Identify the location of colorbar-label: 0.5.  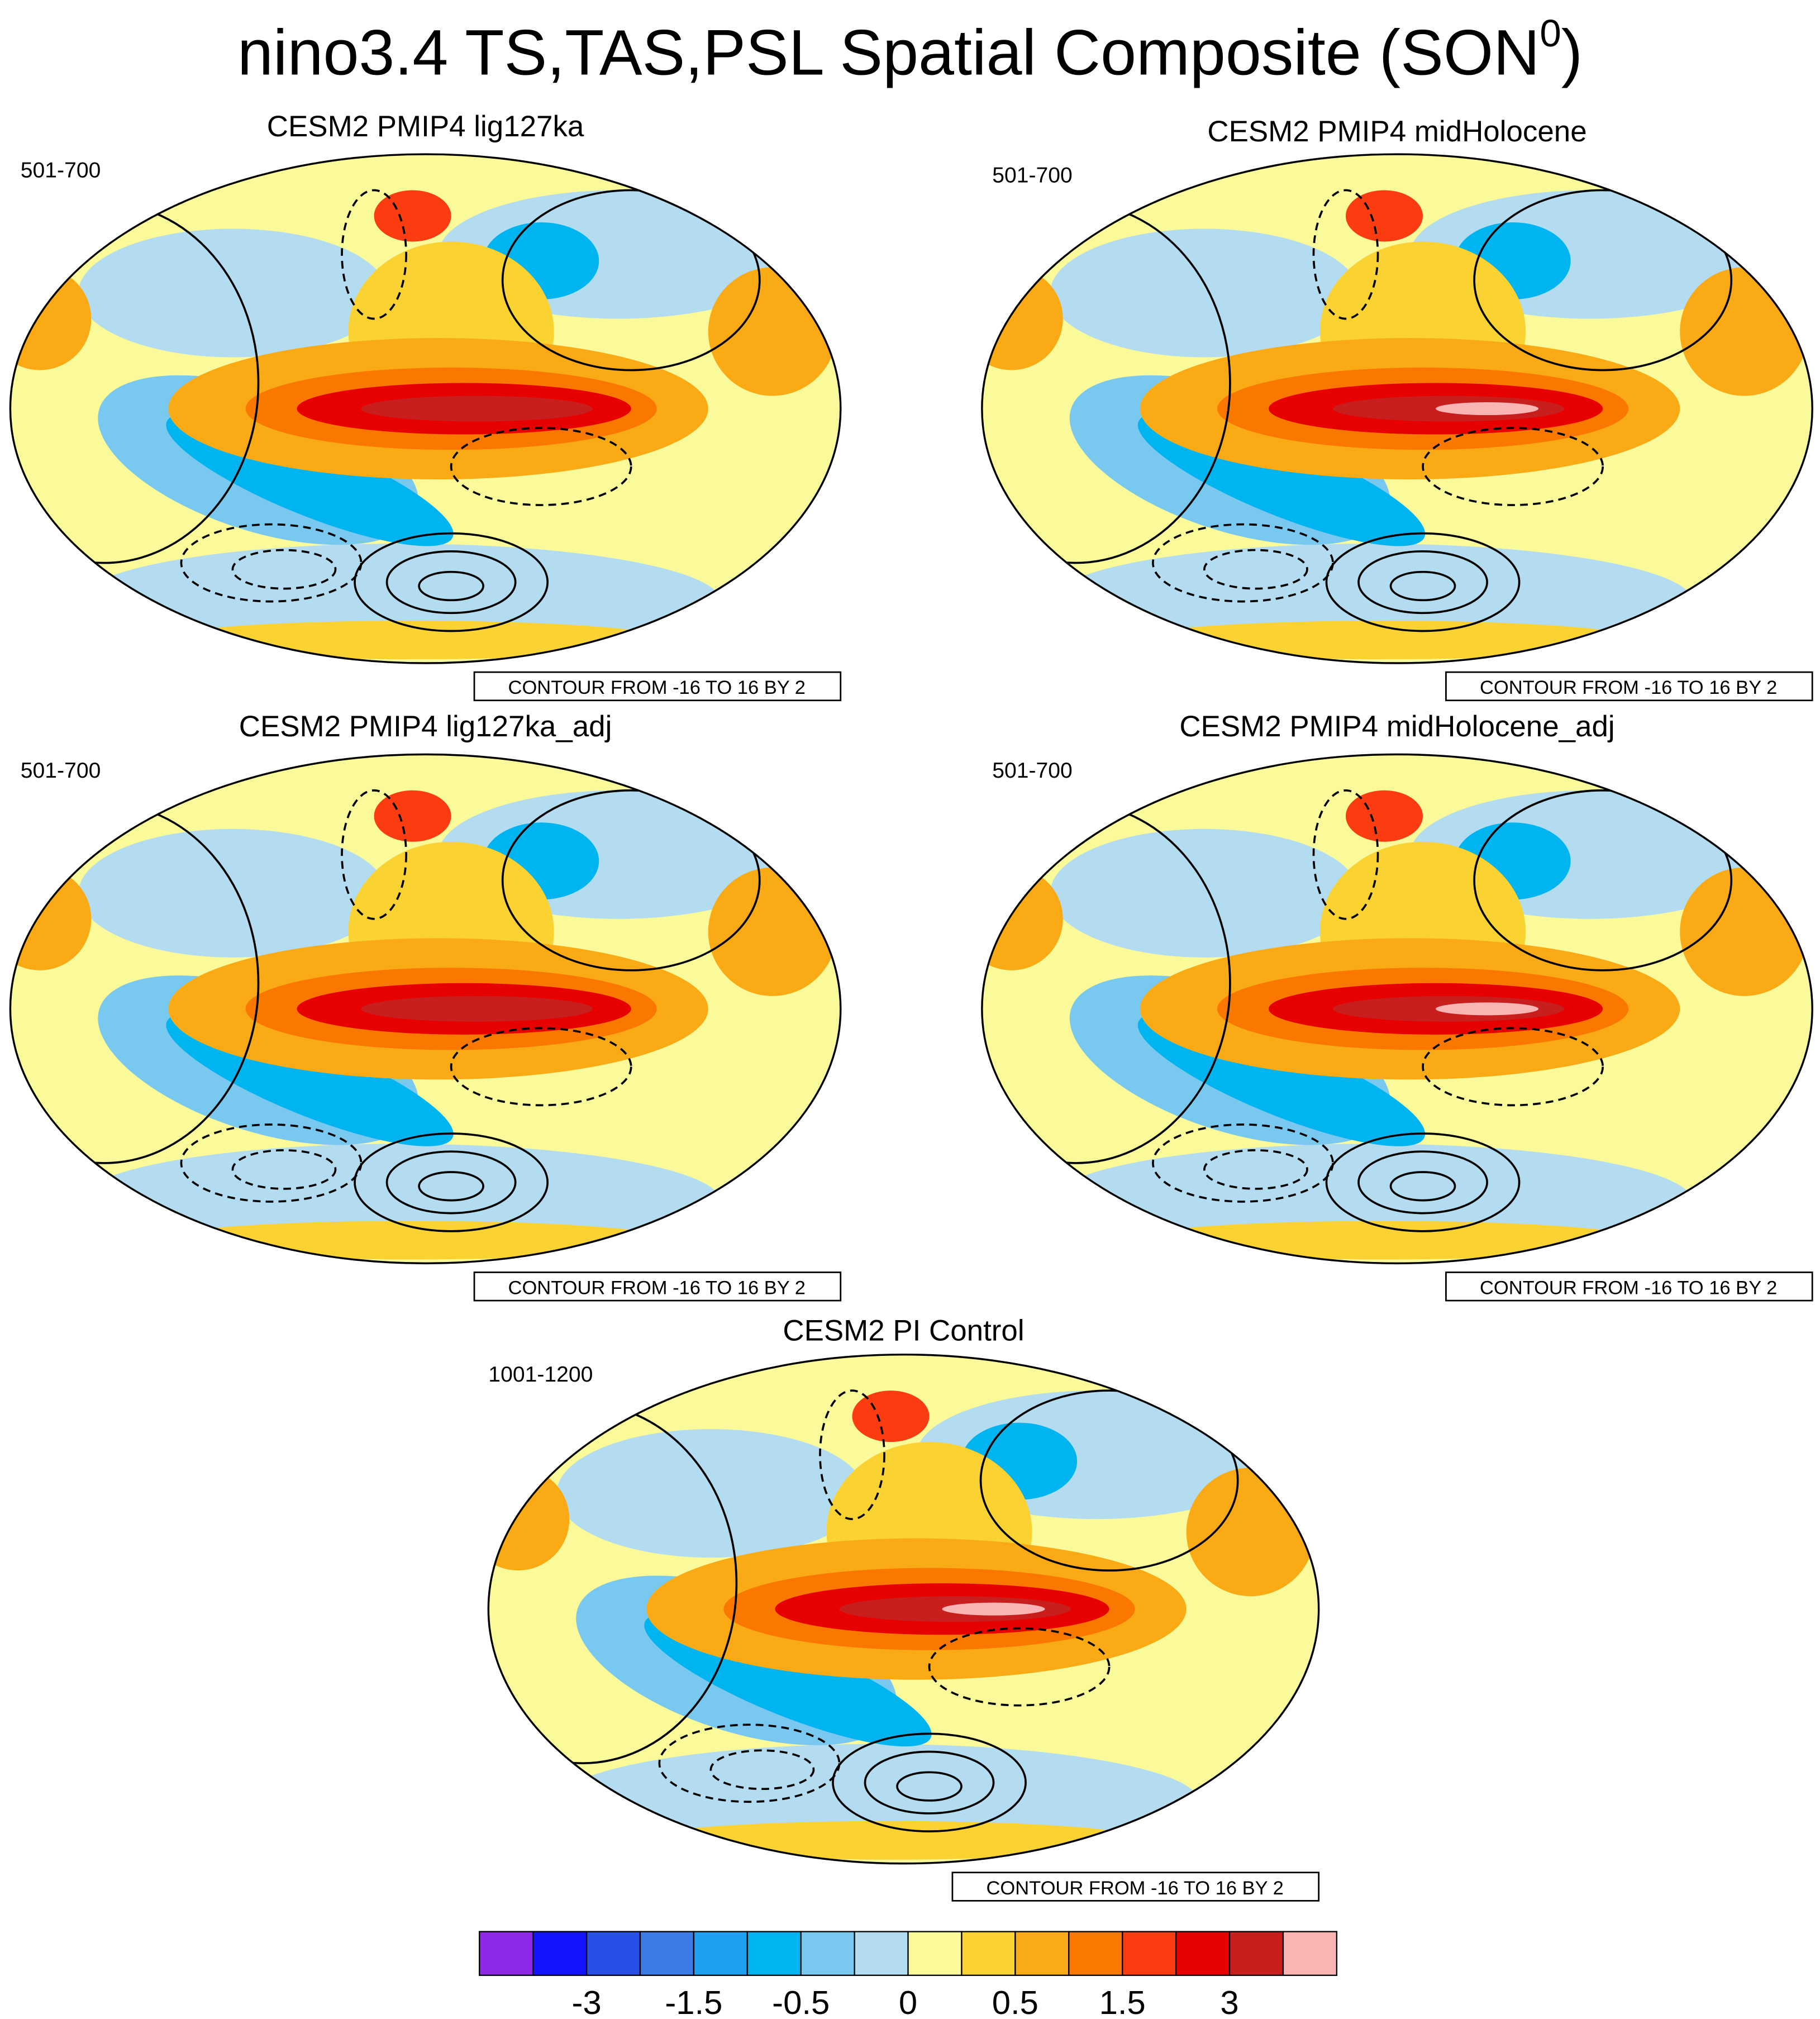
(1015, 2001).